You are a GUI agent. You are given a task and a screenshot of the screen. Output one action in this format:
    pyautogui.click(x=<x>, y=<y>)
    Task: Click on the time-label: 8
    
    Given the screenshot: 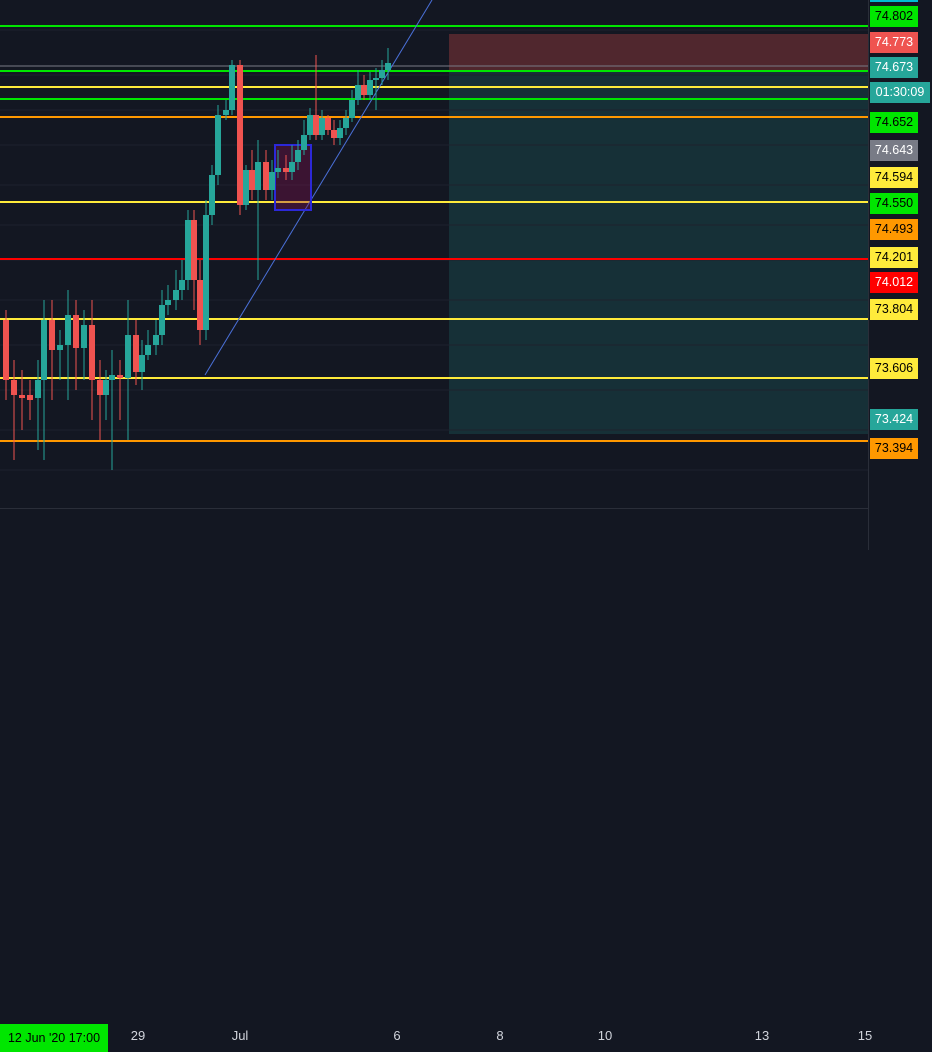 What is the action you would take?
    pyautogui.click(x=500, y=1035)
    